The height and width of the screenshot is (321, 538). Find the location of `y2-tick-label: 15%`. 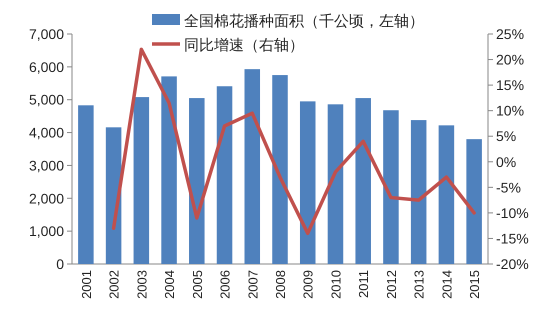

y2-tick-label: 15% is located at coordinates (510, 85).